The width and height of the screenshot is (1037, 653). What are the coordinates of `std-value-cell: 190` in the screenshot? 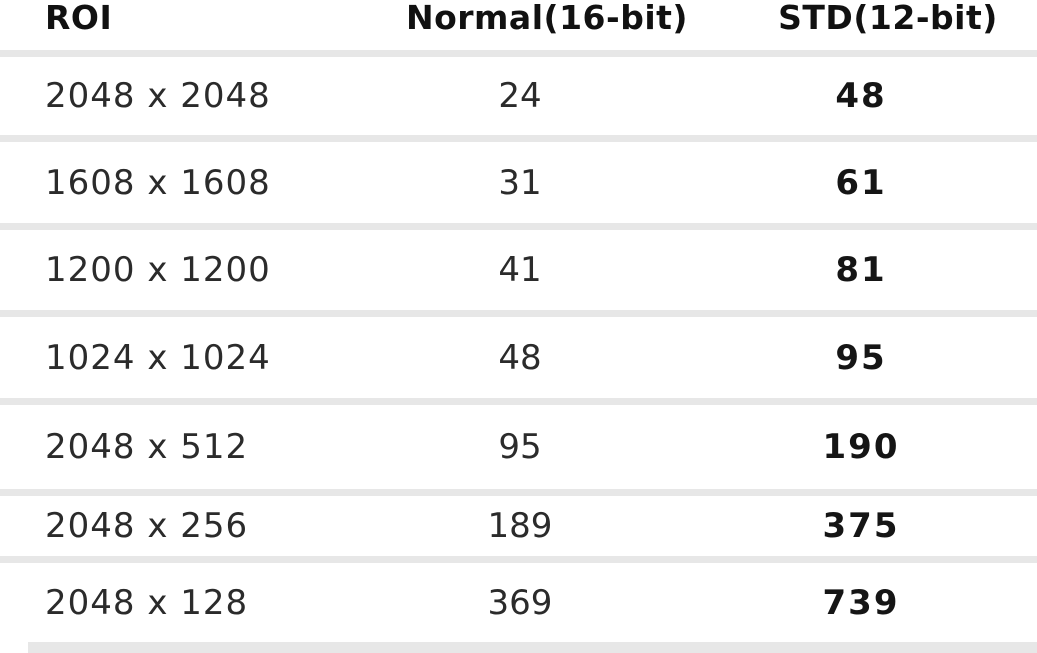 It's located at (861, 447).